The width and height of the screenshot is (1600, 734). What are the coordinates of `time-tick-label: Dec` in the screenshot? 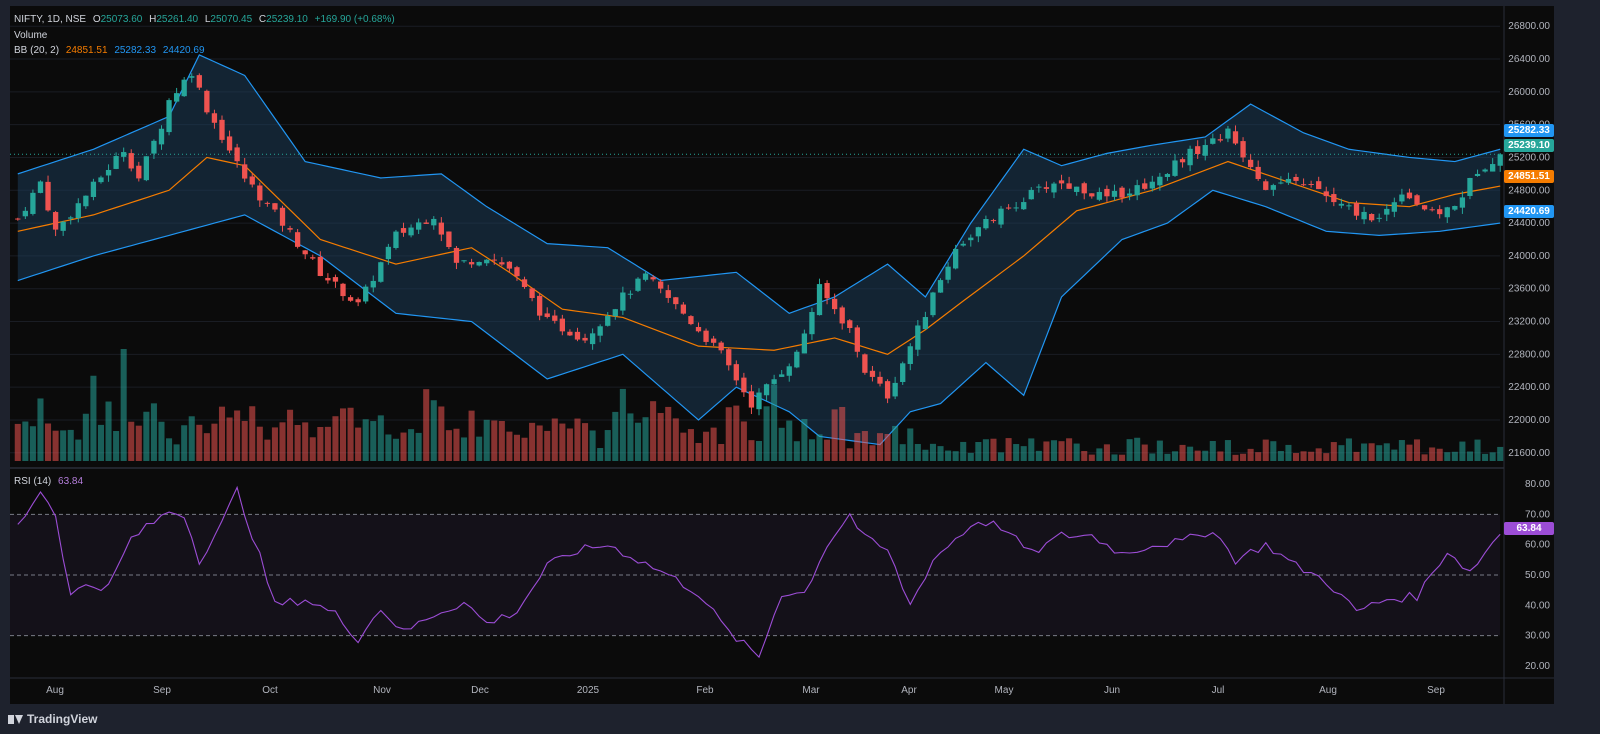 It's located at (480, 690).